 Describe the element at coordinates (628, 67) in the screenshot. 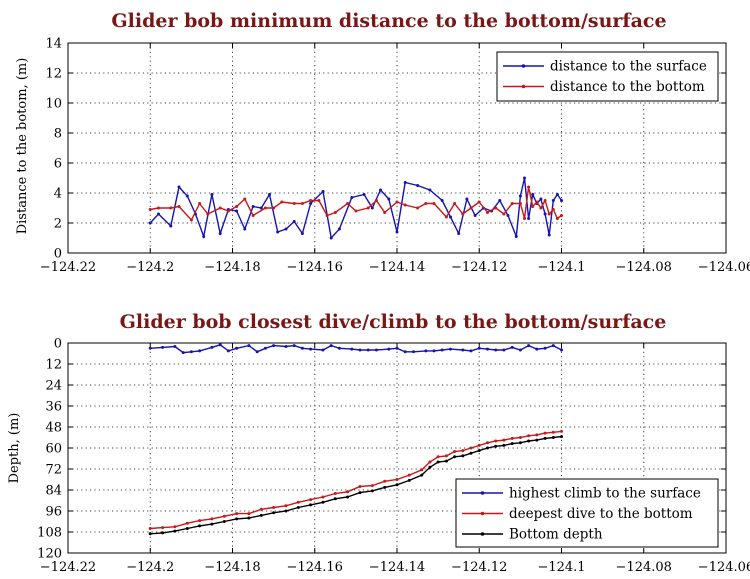

I see `top-legend-label: distance to the surface` at that location.